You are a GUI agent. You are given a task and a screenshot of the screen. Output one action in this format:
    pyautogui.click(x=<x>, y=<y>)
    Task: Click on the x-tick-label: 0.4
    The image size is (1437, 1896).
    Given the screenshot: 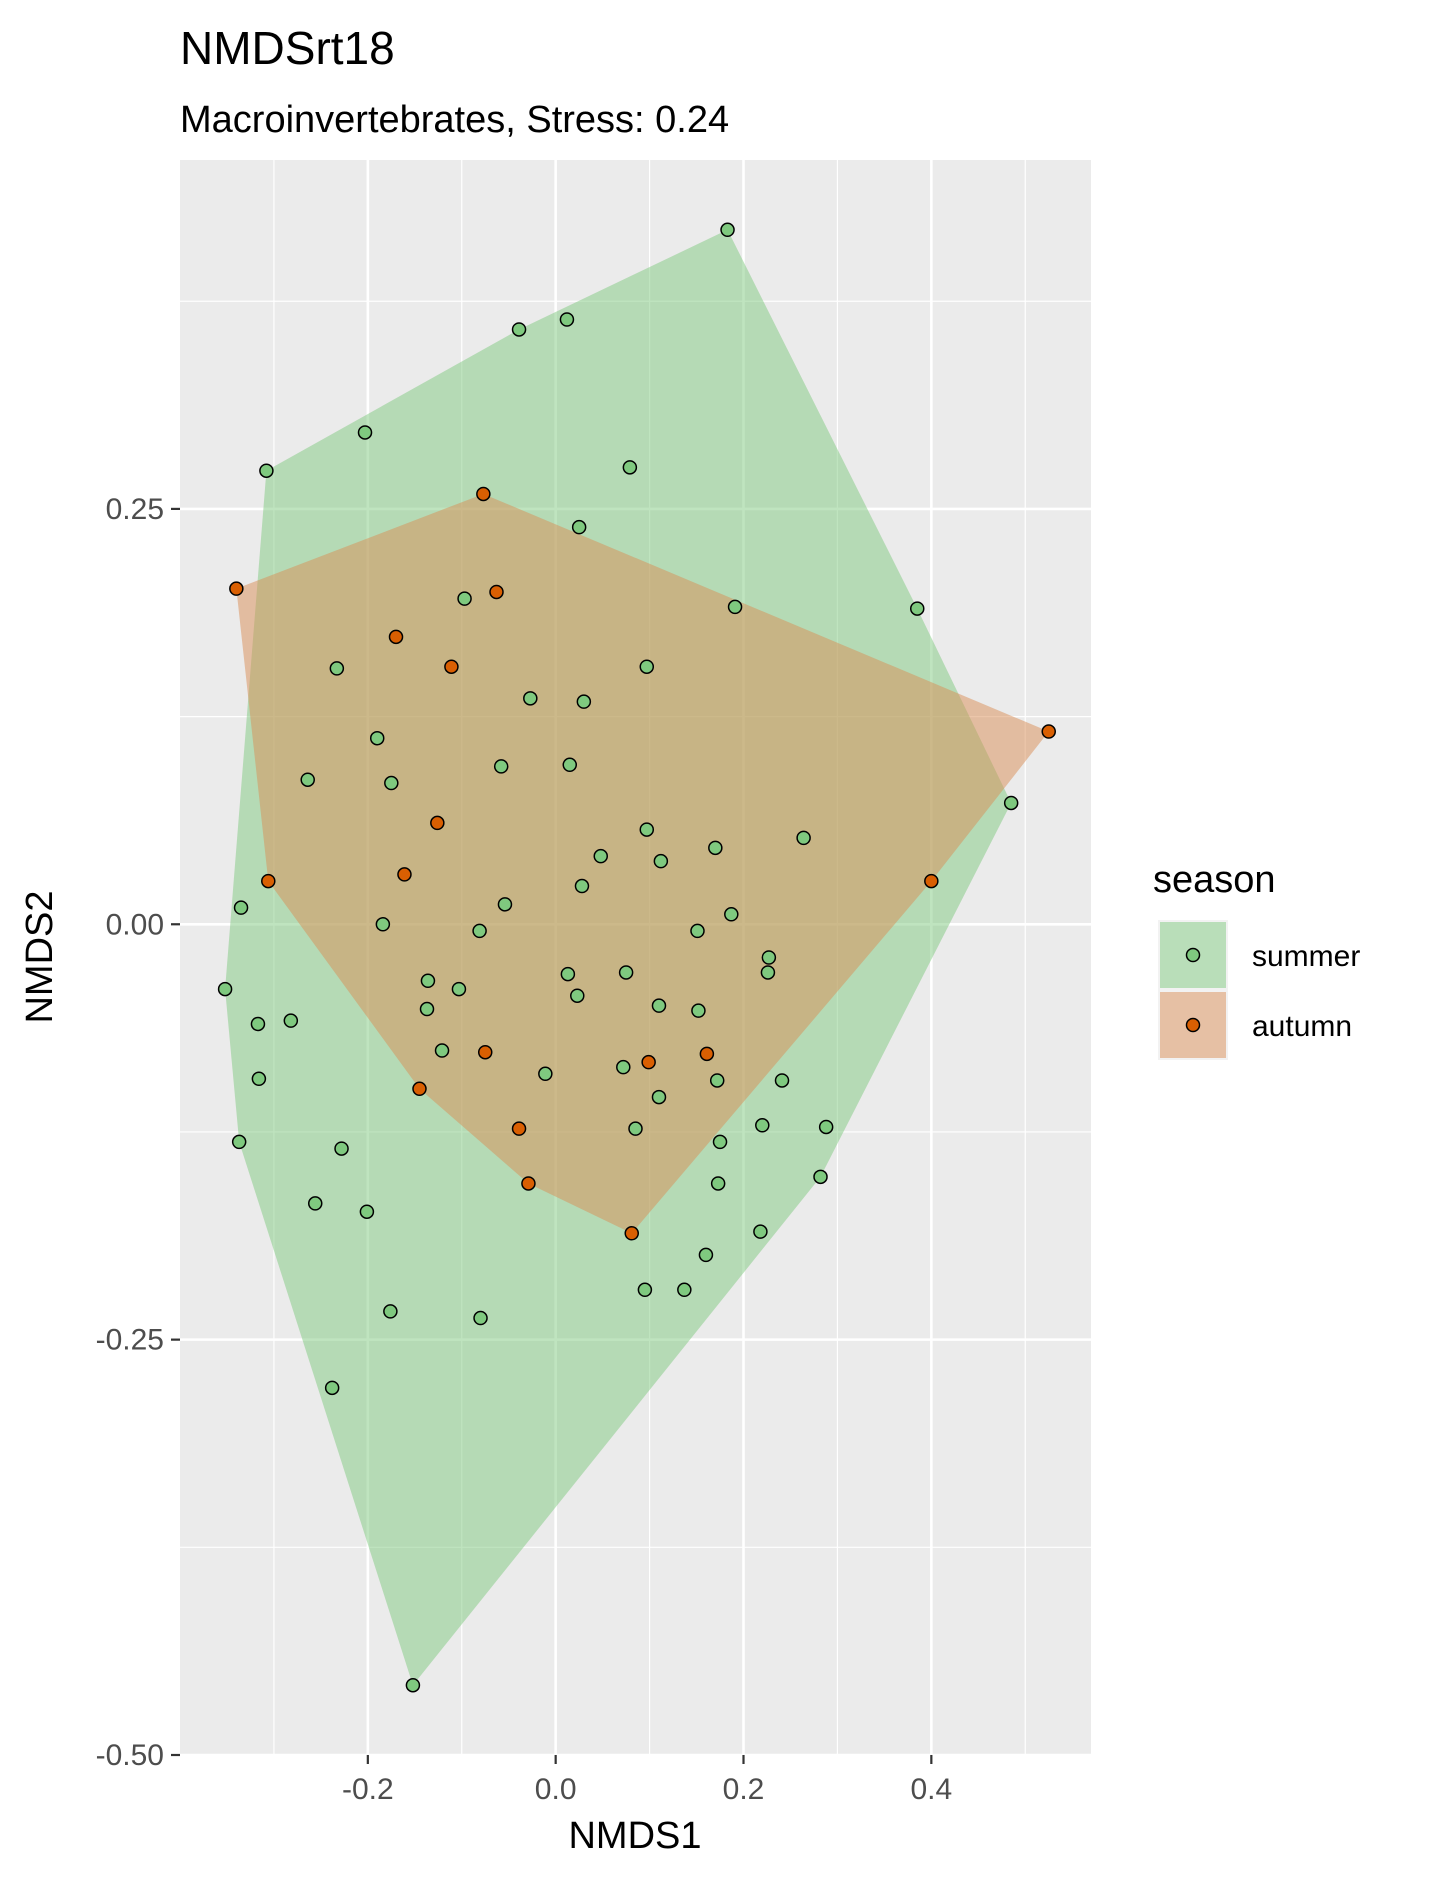 What is the action you would take?
    pyautogui.click(x=931, y=1789)
    